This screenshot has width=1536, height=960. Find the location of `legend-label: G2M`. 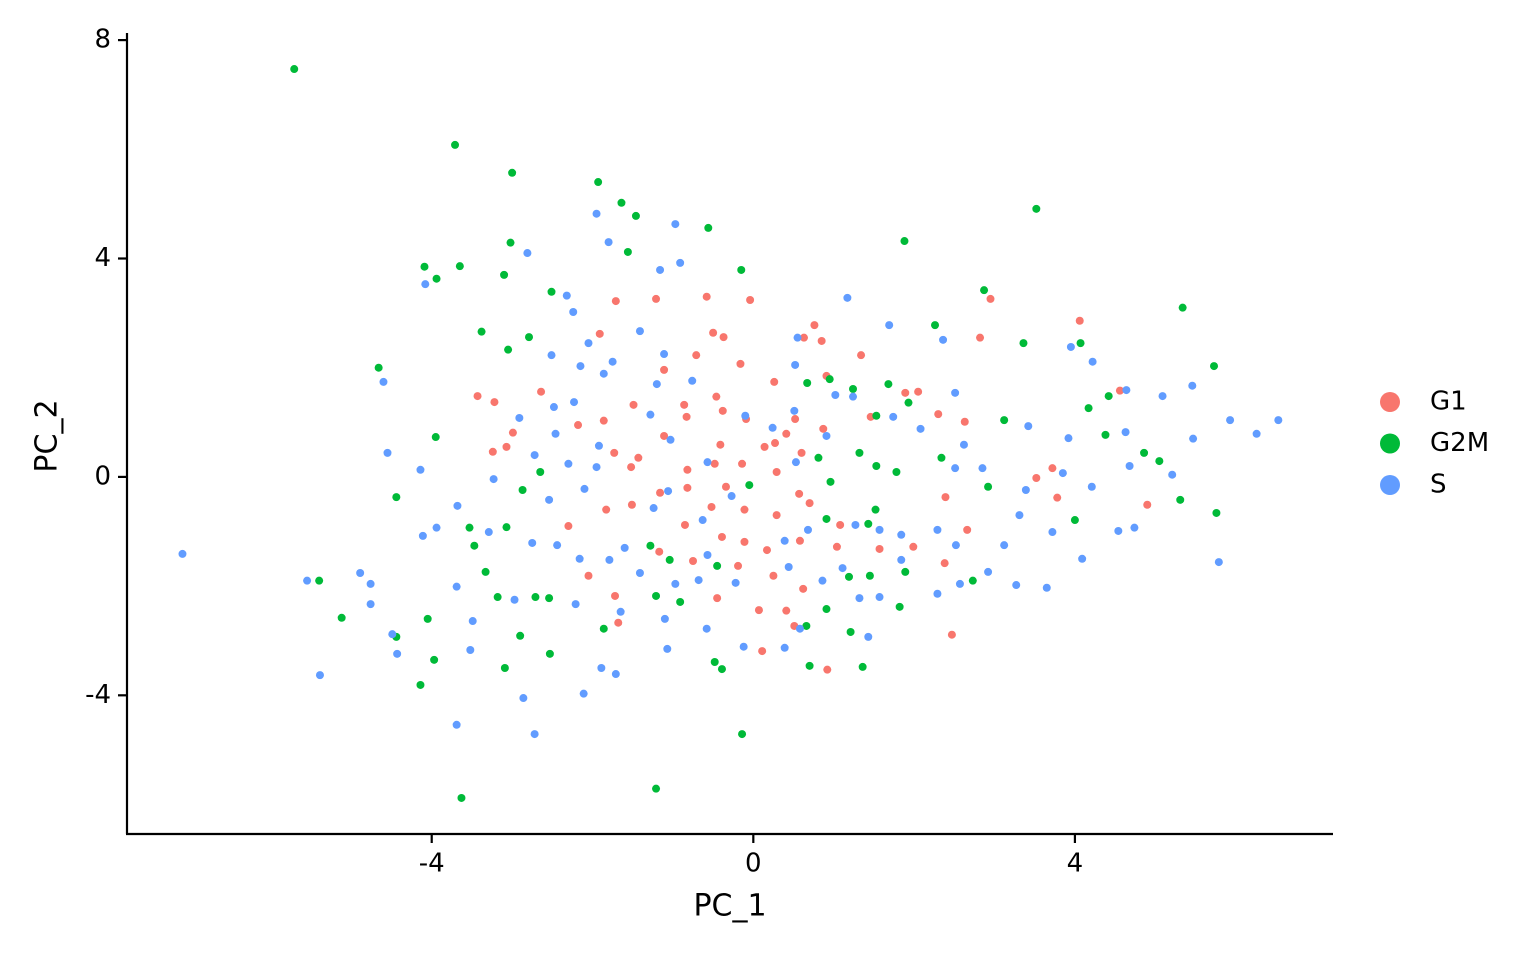

legend-label: G2M is located at coordinates (1459, 443).